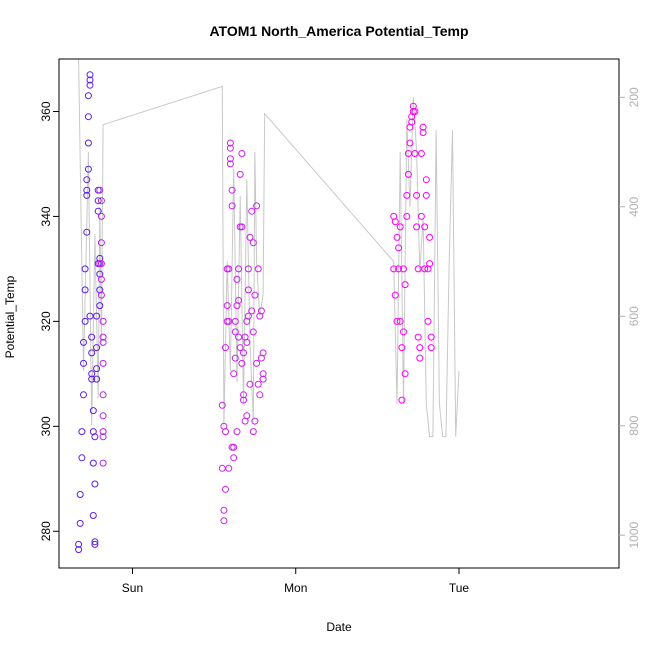  What do you see at coordinates (634, 425) in the screenshot?
I see `right-tick-label: 800` at bounding box center [634, 425].